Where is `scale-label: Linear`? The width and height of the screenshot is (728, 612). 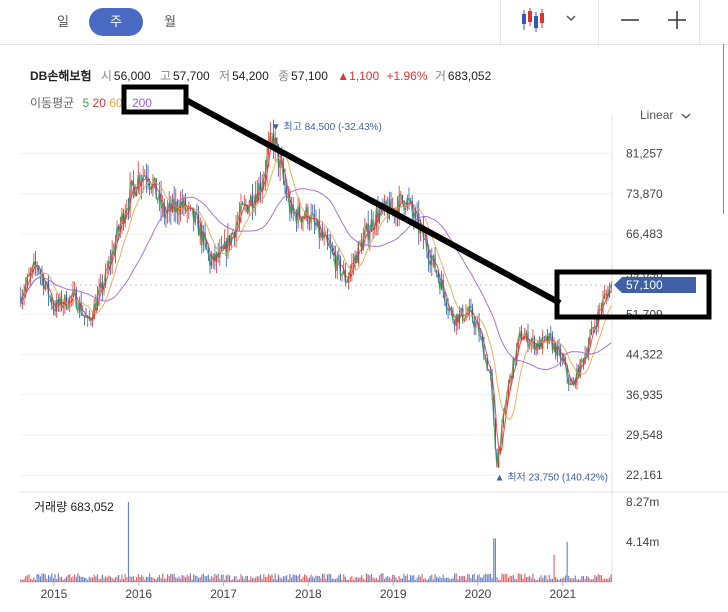
scale-label: Linear is located at coordinates (657, 115).